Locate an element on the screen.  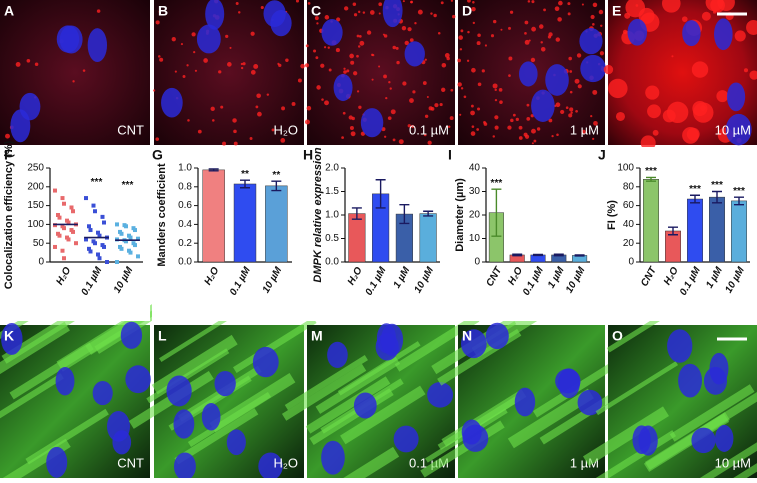
y-tick-label: 200 is located at coordinates (35, 186).